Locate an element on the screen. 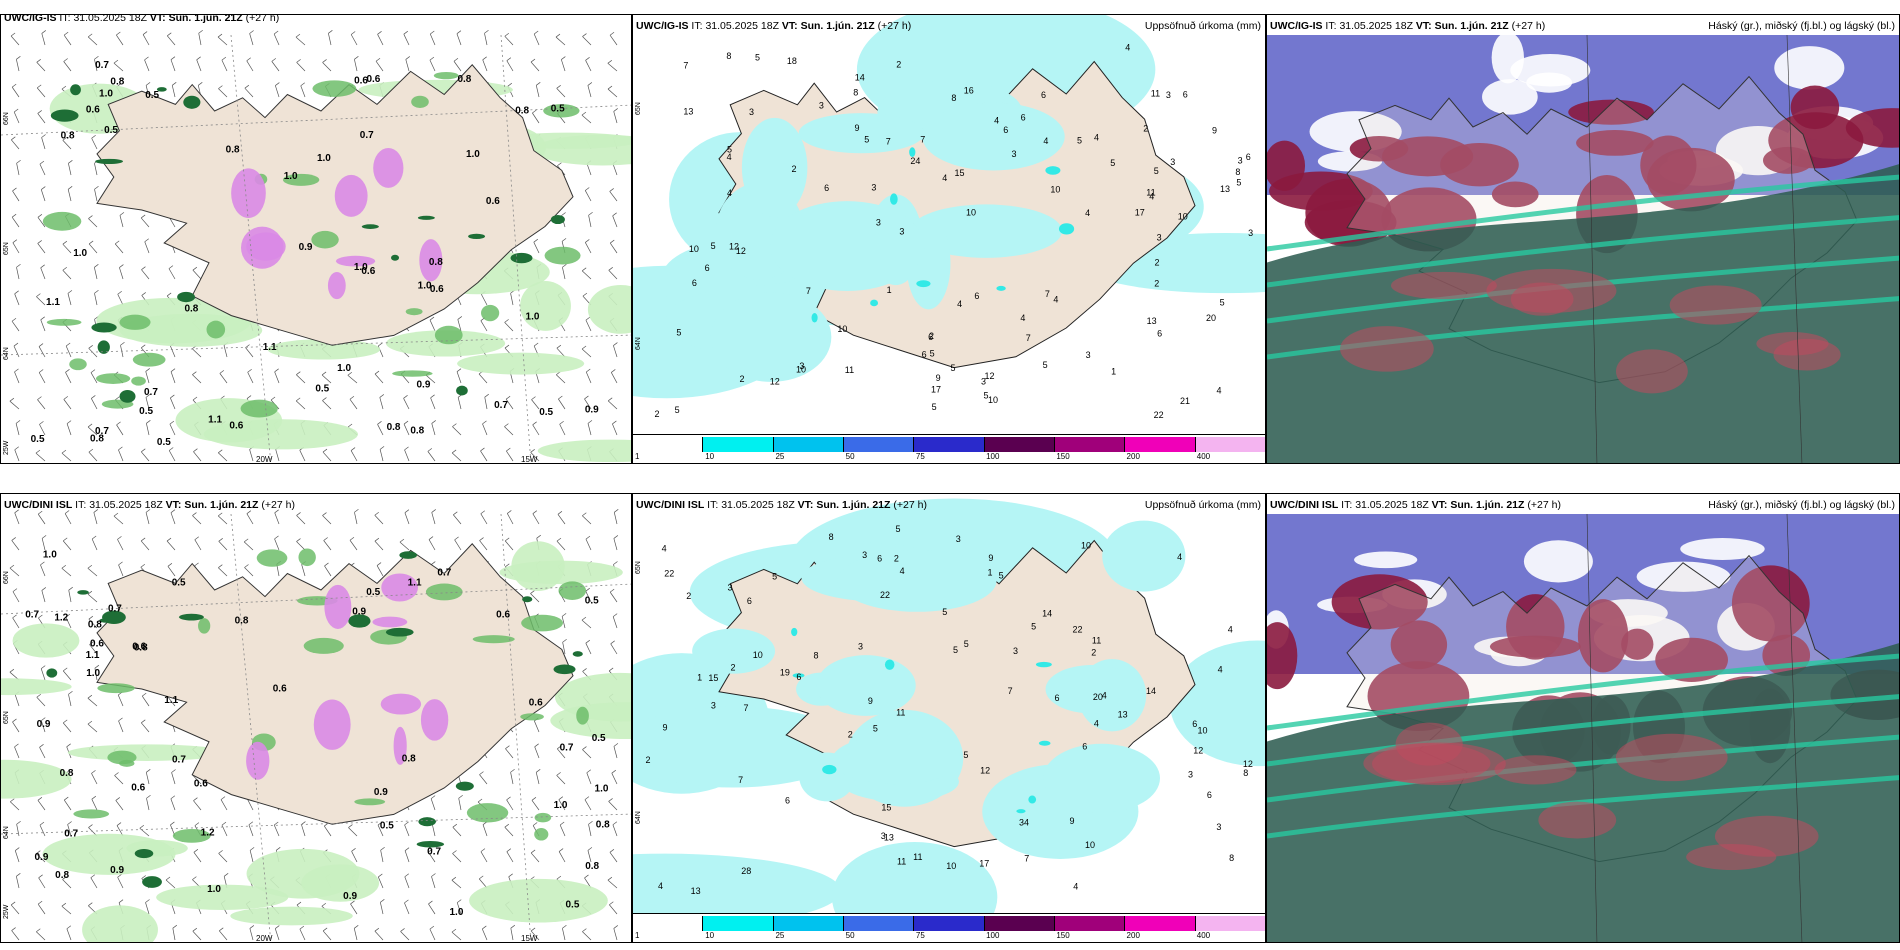  it-value: 31.05.2025 18Z is located at coordinates (126, 505).